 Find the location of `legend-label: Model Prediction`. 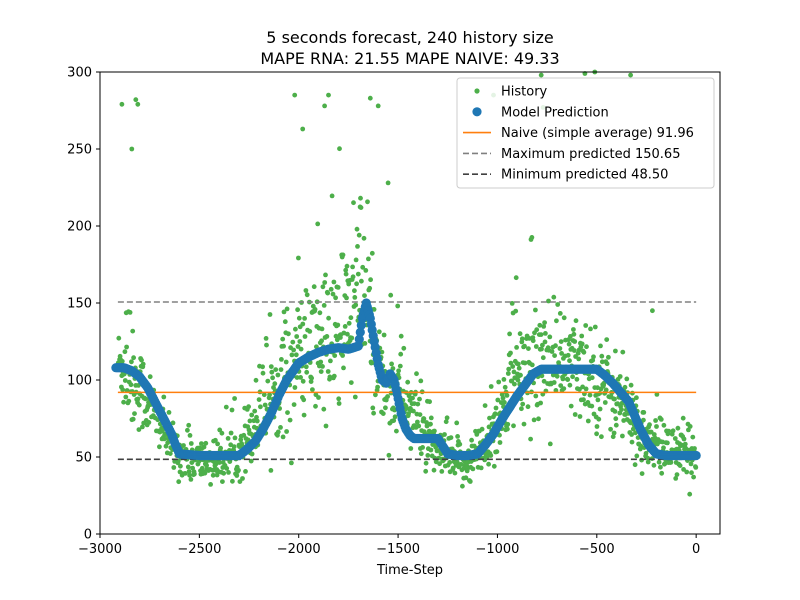

legend-label: Model Prediction is located at coordinates (555, 112).